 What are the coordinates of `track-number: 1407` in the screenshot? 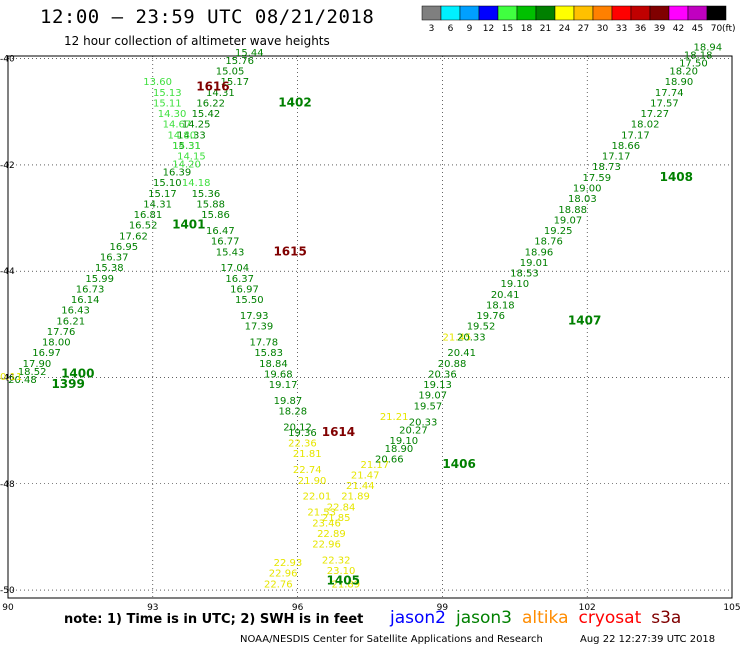 It's located at (584, 320).